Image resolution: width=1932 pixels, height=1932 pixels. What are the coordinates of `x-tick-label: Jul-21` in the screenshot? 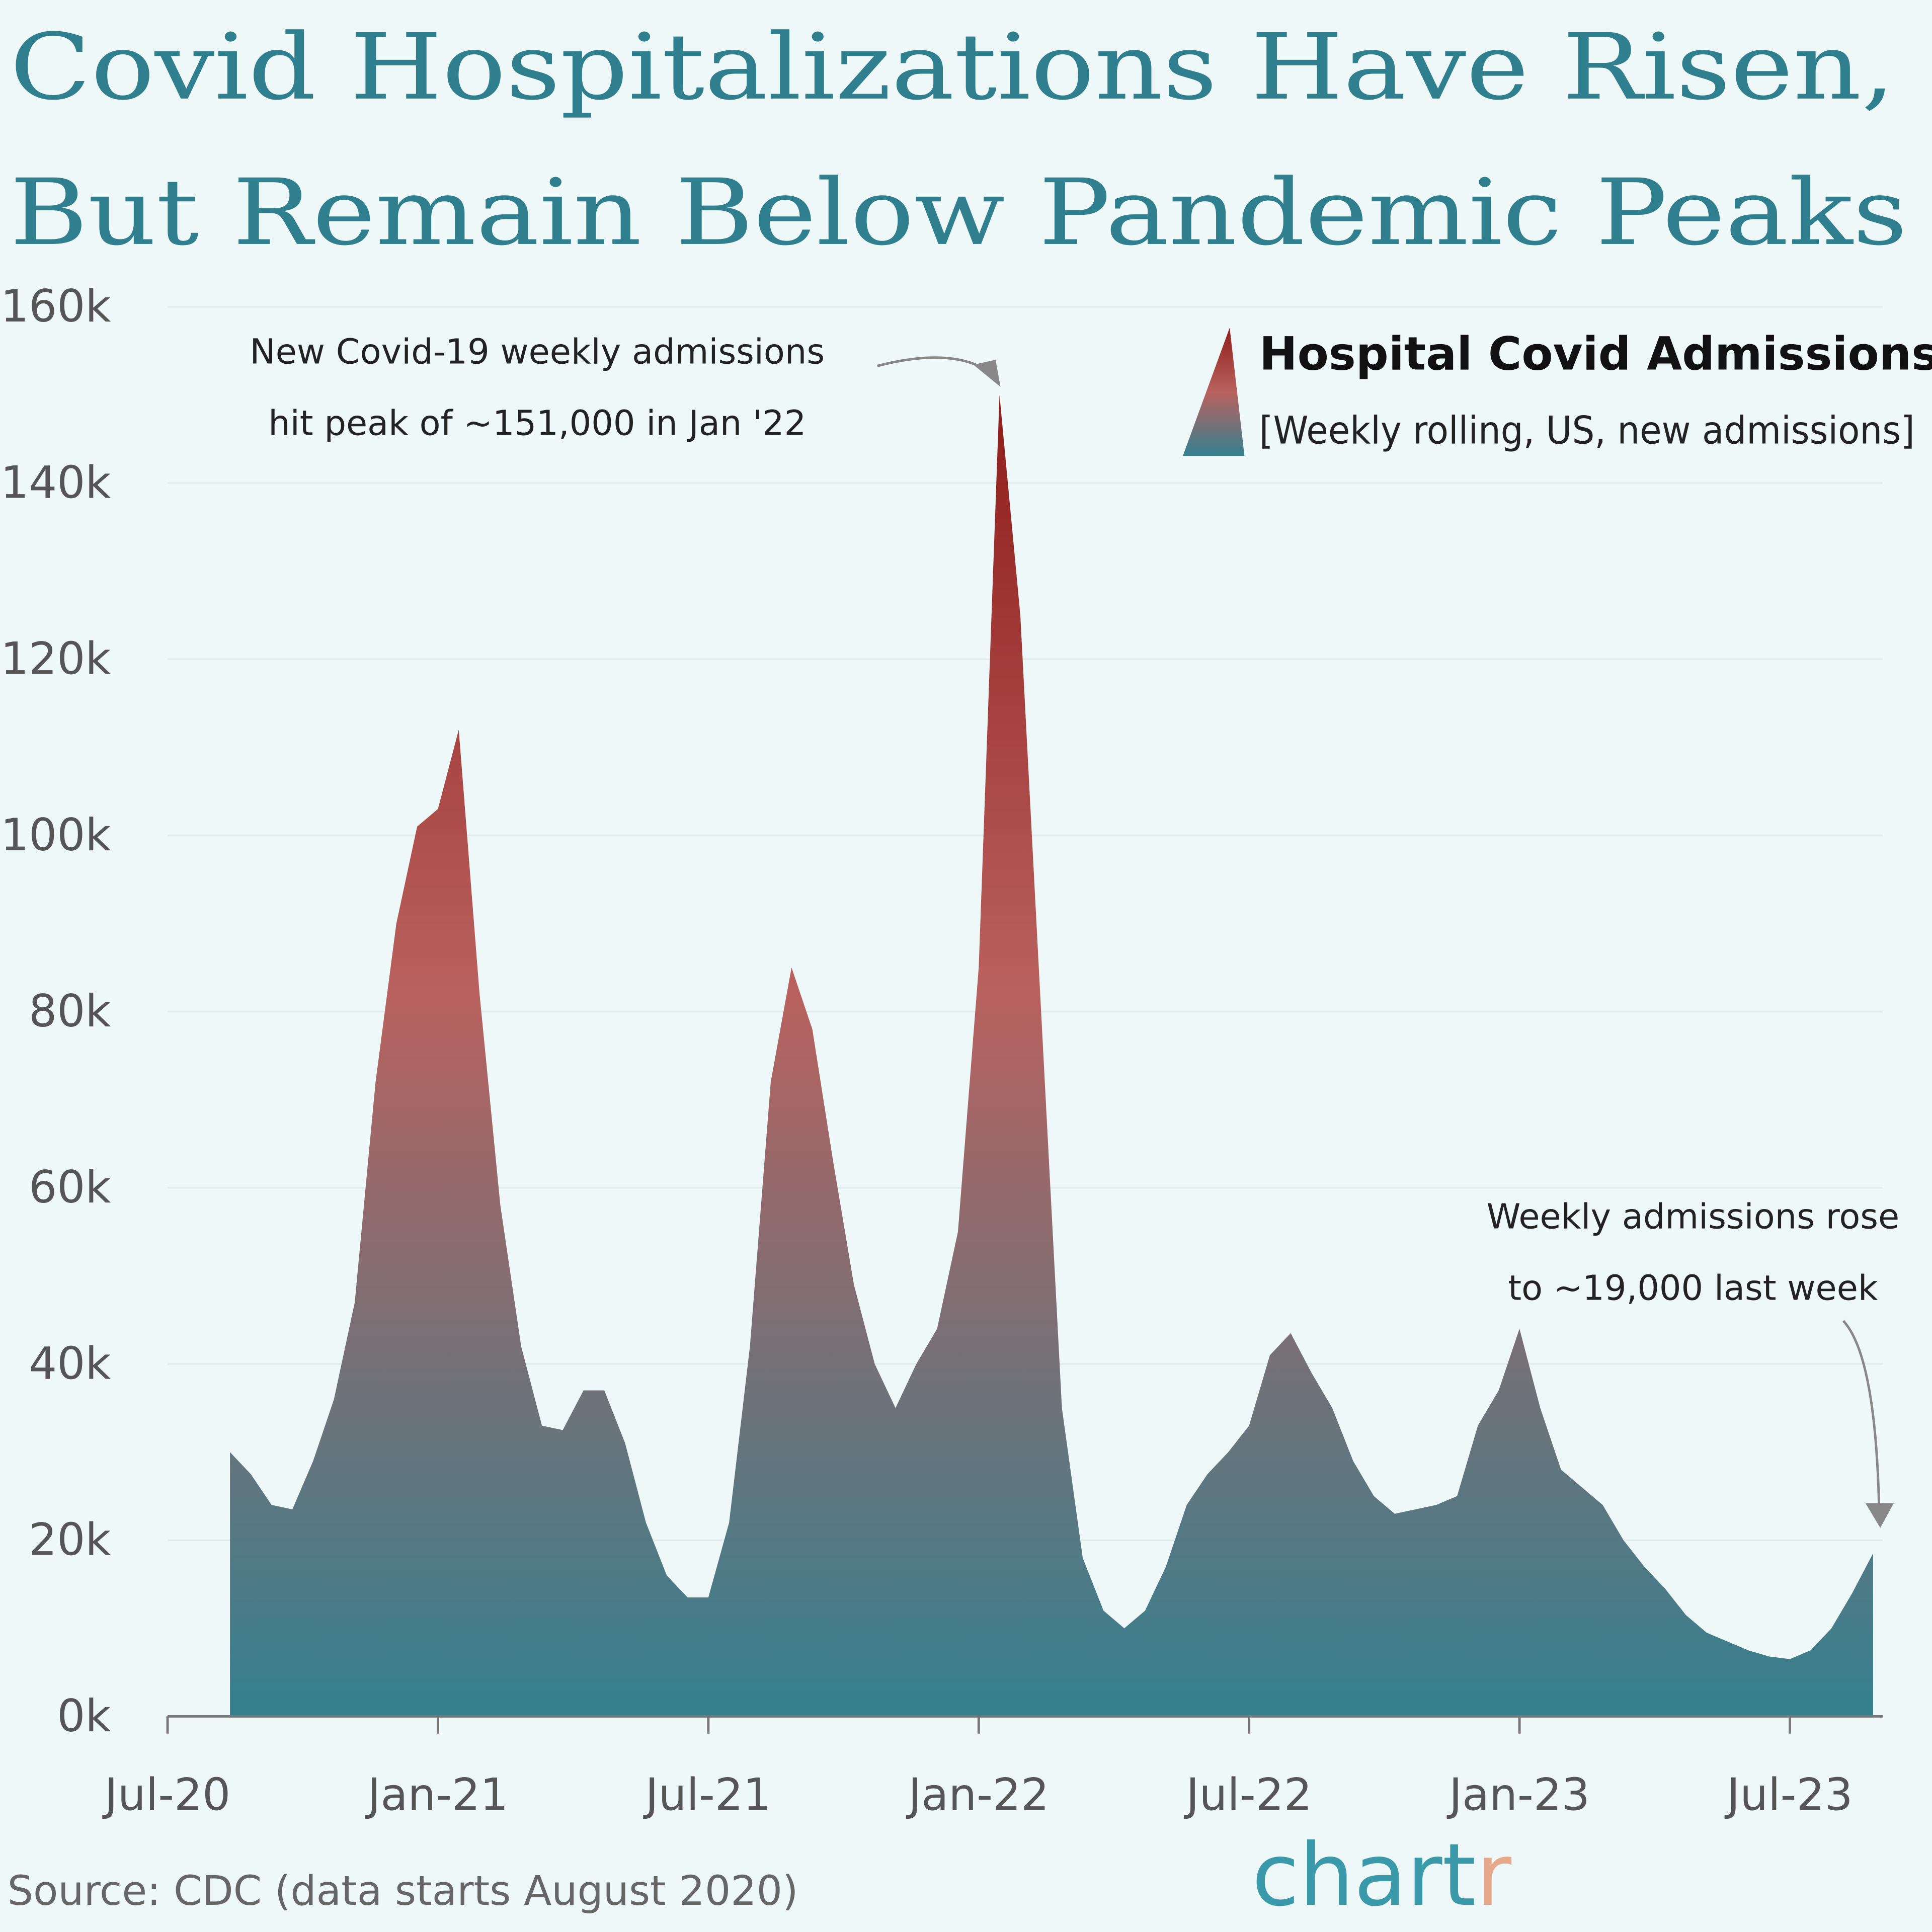 It's located at (707, 1795).